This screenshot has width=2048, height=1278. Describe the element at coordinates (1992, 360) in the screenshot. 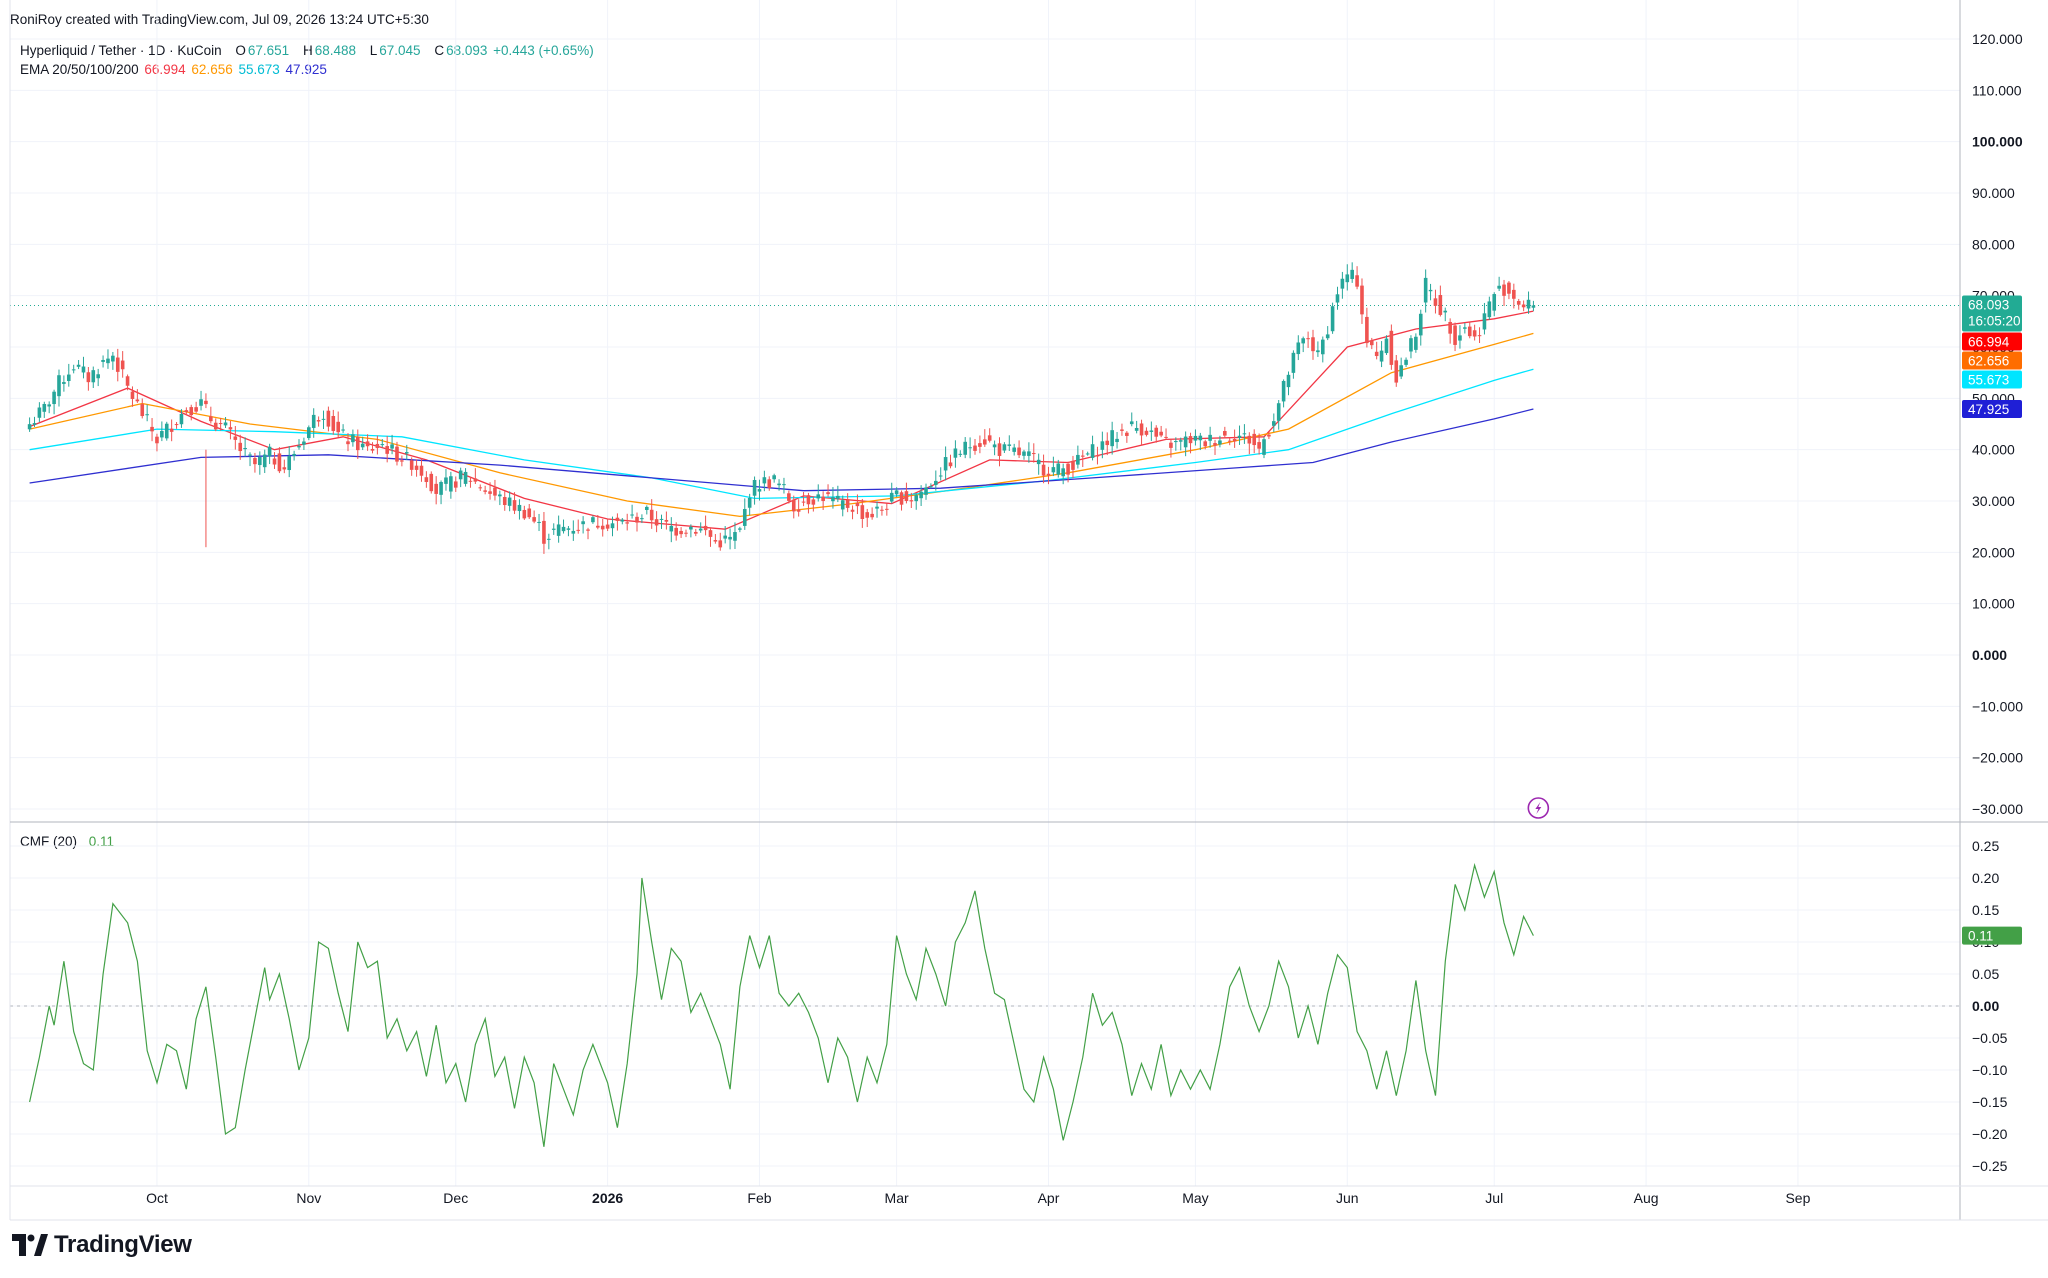

I see `ema-tag-2: 62.656` at that location.